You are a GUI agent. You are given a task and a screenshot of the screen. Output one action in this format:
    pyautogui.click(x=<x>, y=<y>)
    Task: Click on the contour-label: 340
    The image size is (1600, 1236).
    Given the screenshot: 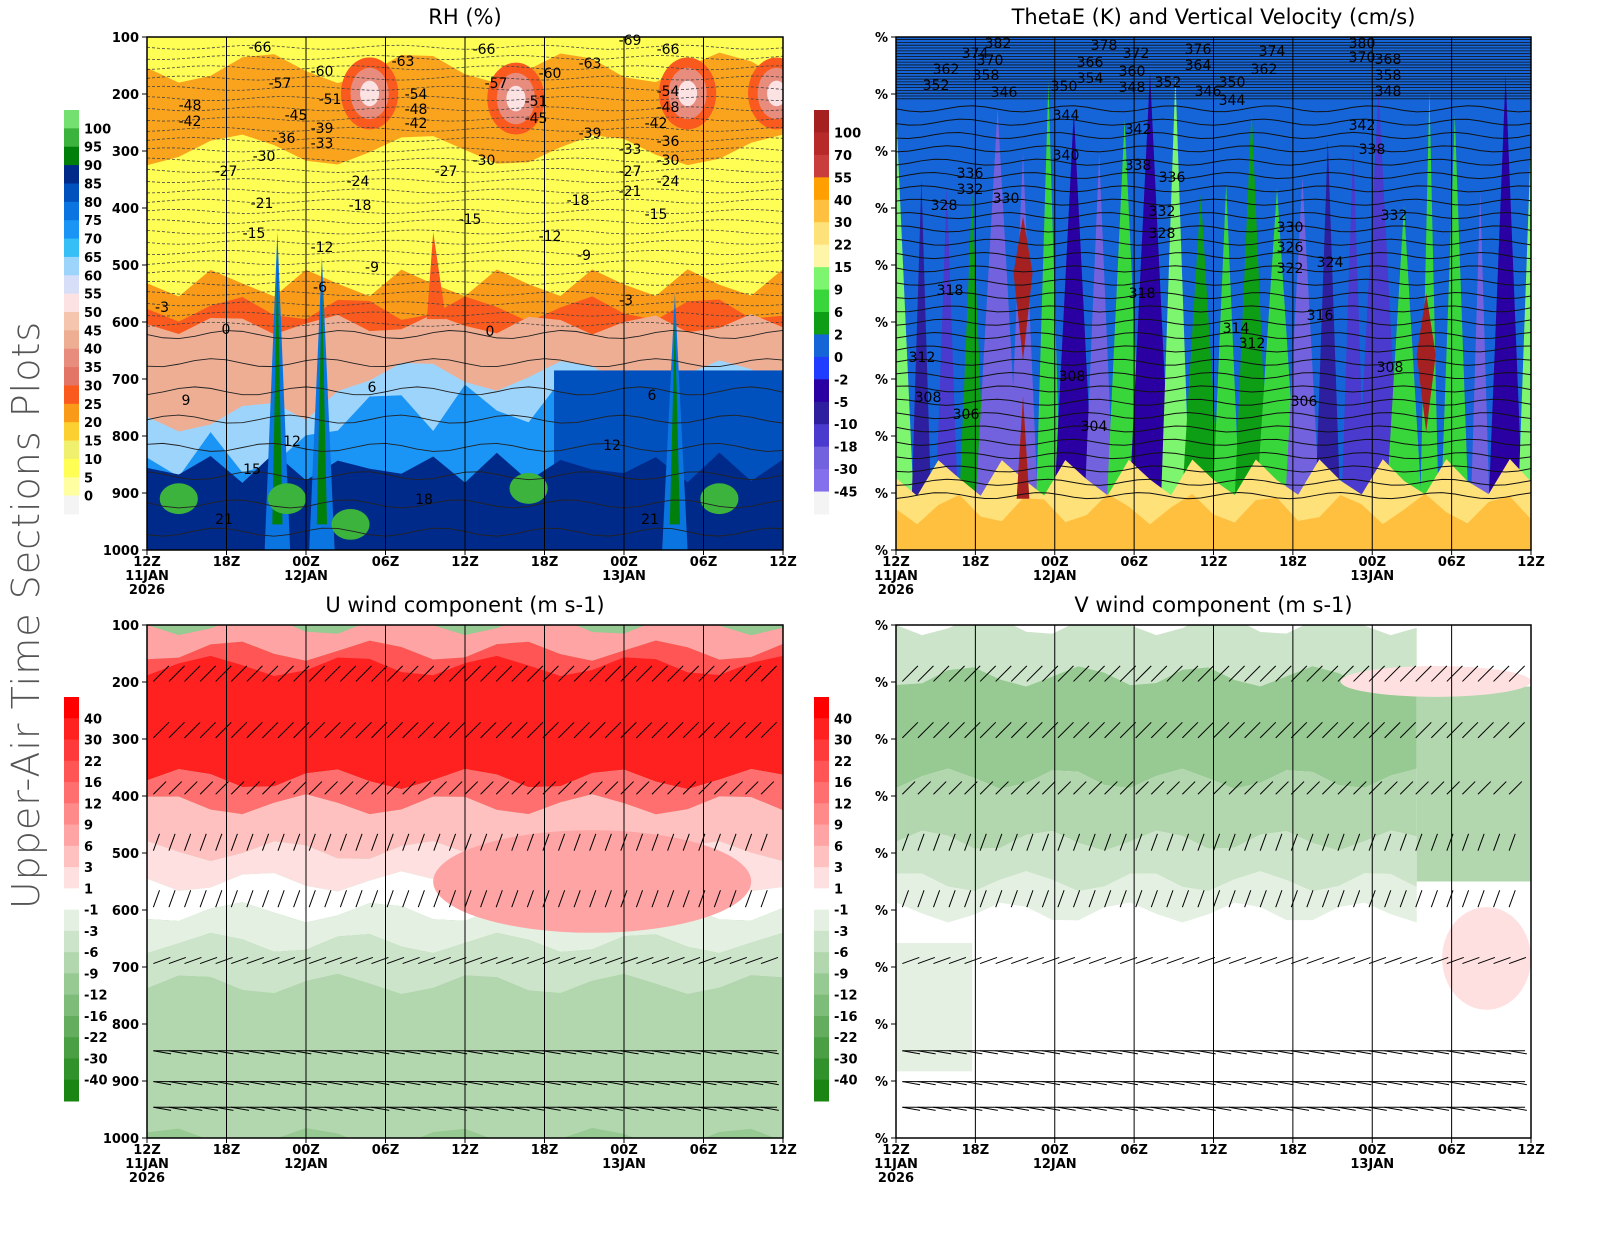 What is the action you would take?
    pyautogui.click(x=1066, y=156)
    